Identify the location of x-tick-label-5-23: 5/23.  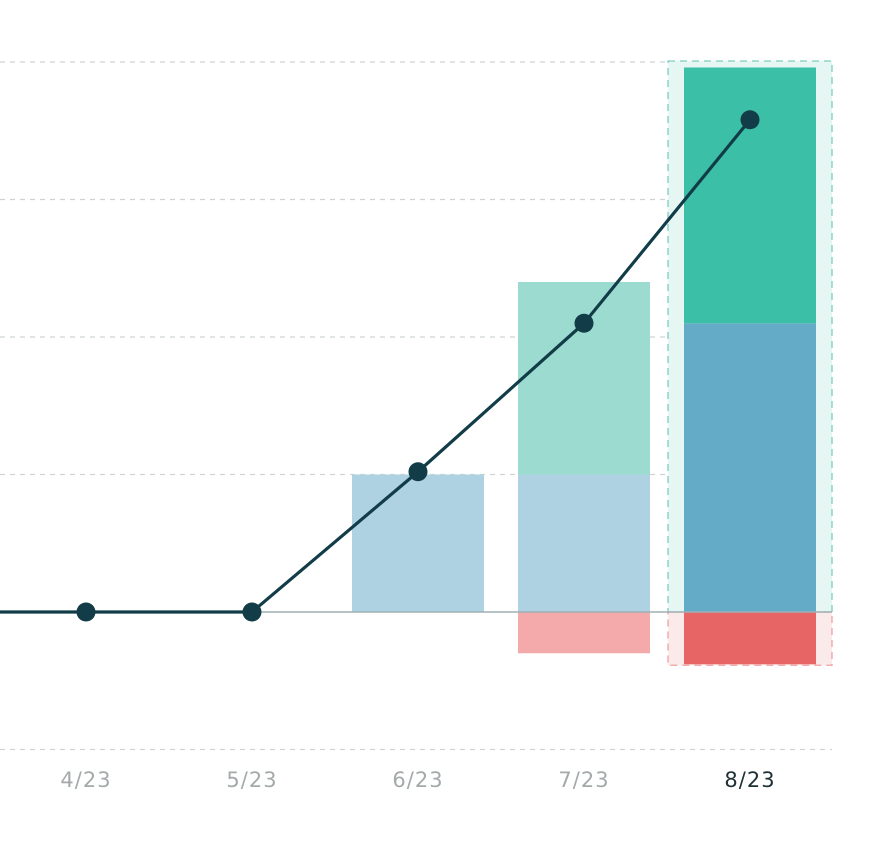
(251, 780).